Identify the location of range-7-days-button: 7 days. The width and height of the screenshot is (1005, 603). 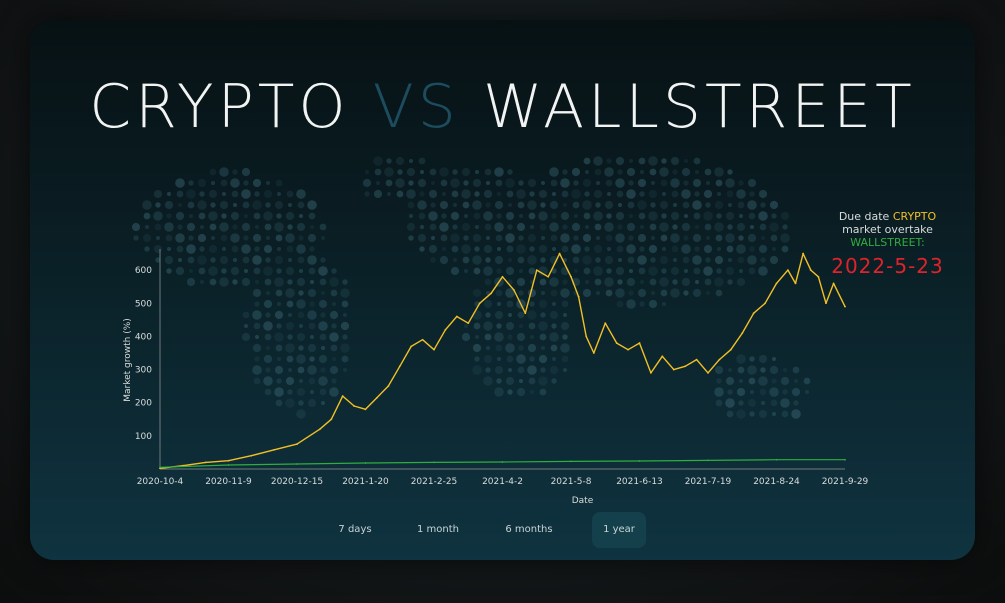
(355, 530).